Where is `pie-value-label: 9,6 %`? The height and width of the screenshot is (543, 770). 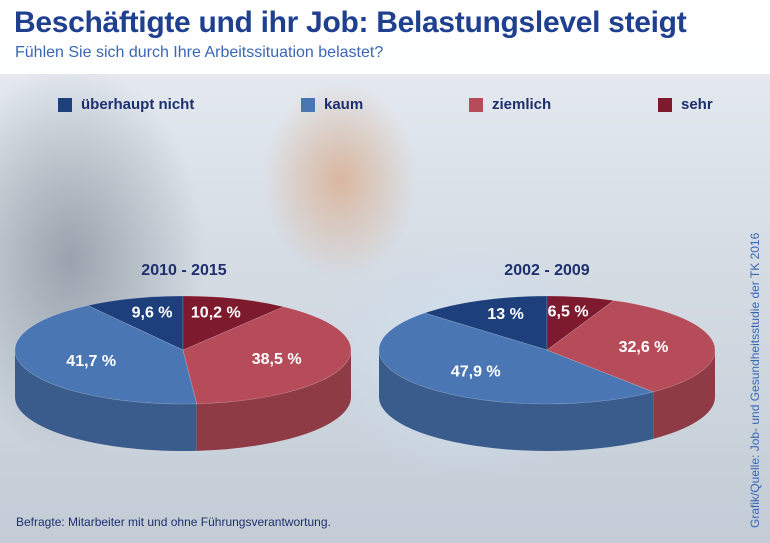
pie-value-label: 9,6 % is located at coordinates (152, 312).